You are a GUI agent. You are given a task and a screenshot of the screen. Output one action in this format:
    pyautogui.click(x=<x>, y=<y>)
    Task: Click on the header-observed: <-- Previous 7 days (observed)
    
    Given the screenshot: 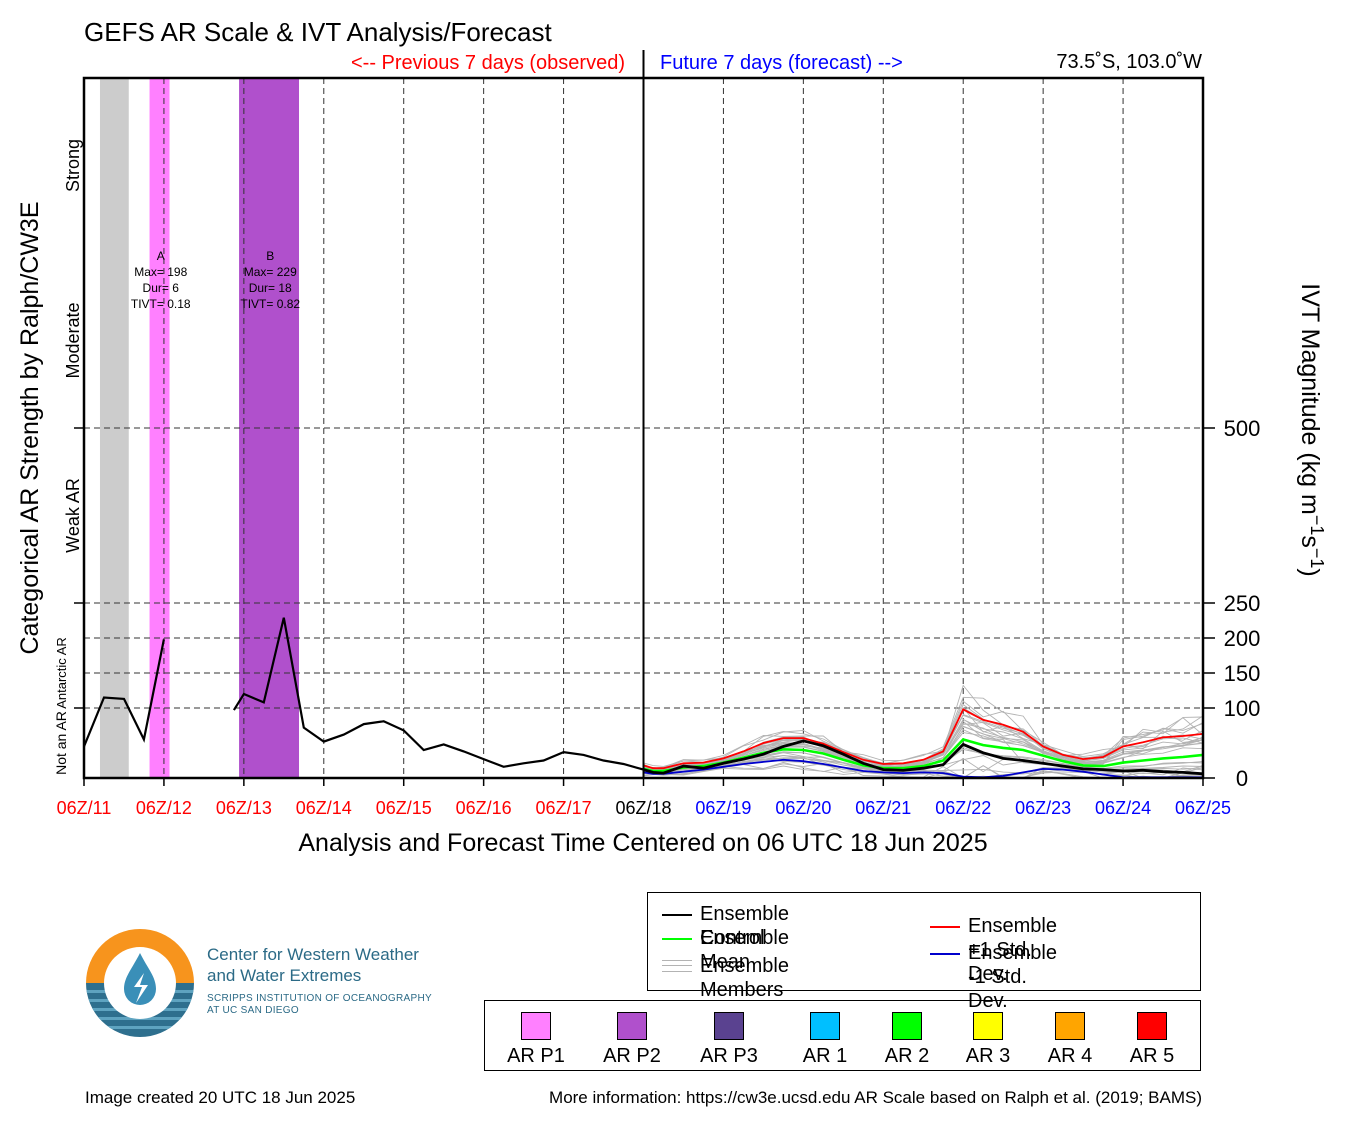 What is the action you would take?
    pyautogui.click(x=488, y=63)
    